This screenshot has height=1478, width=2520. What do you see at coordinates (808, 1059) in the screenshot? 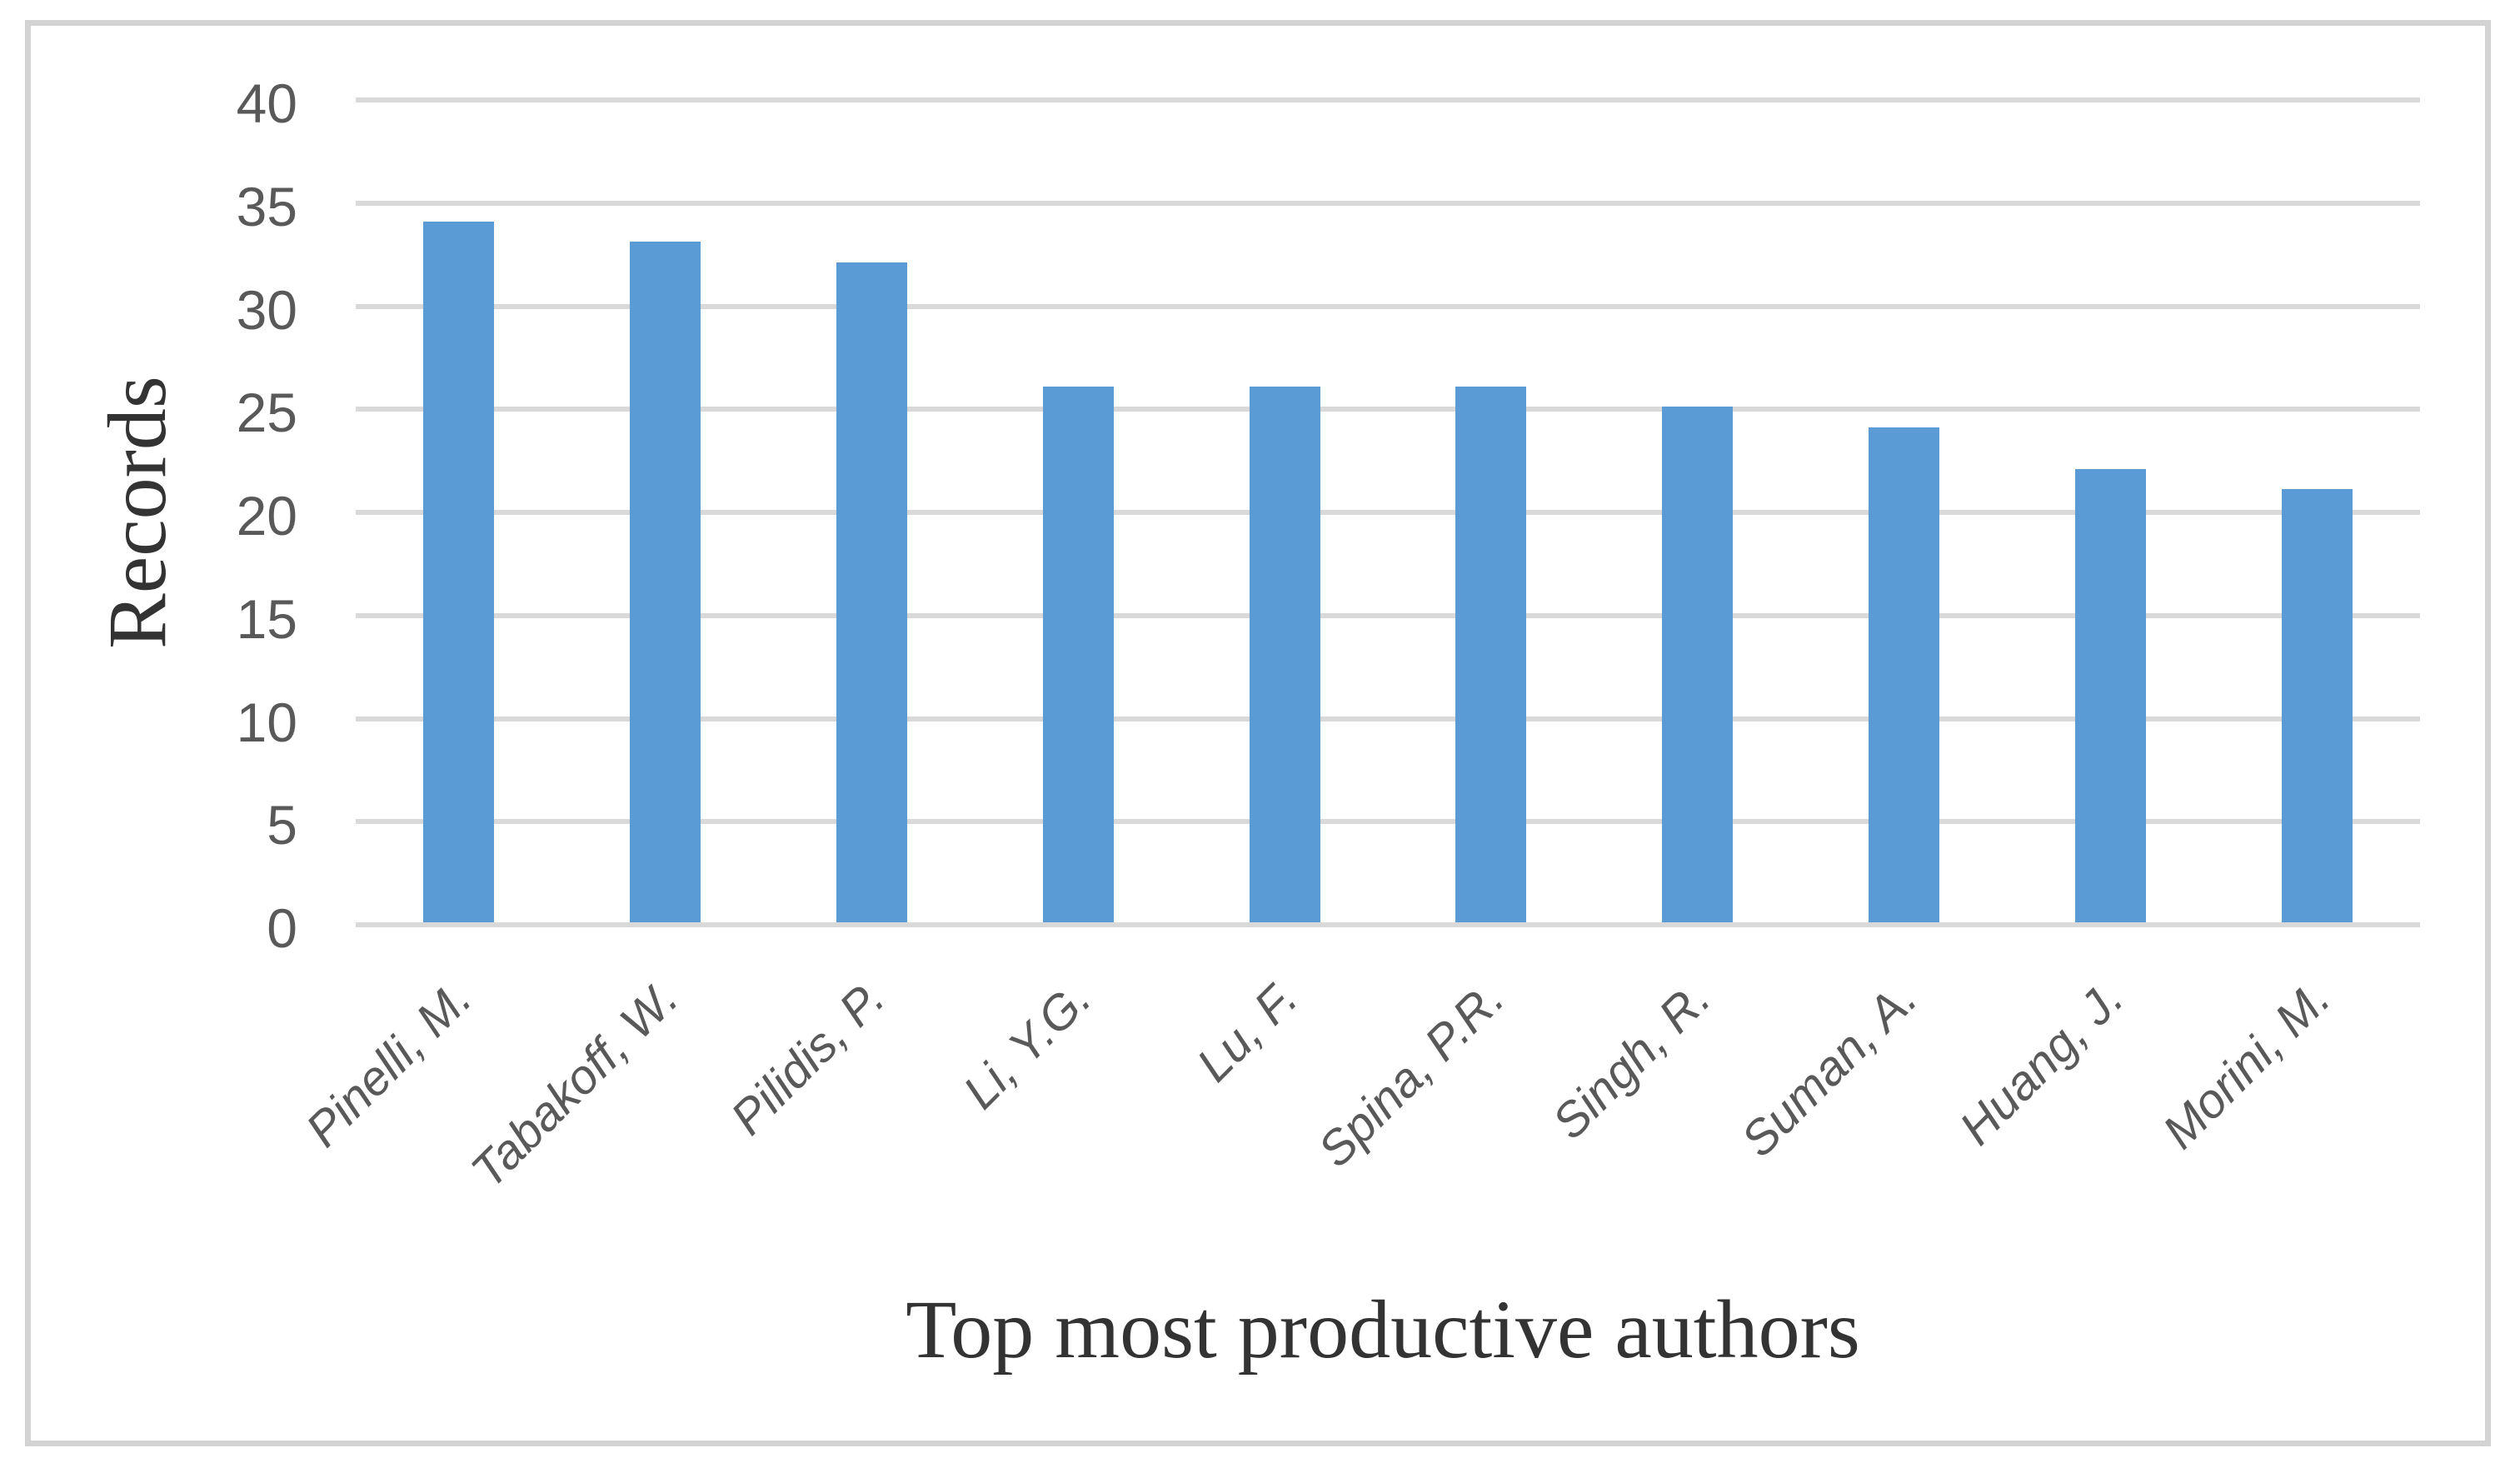
I see `x-category-label-3: Pilidis, P.` at bounding box center [808, 1059].